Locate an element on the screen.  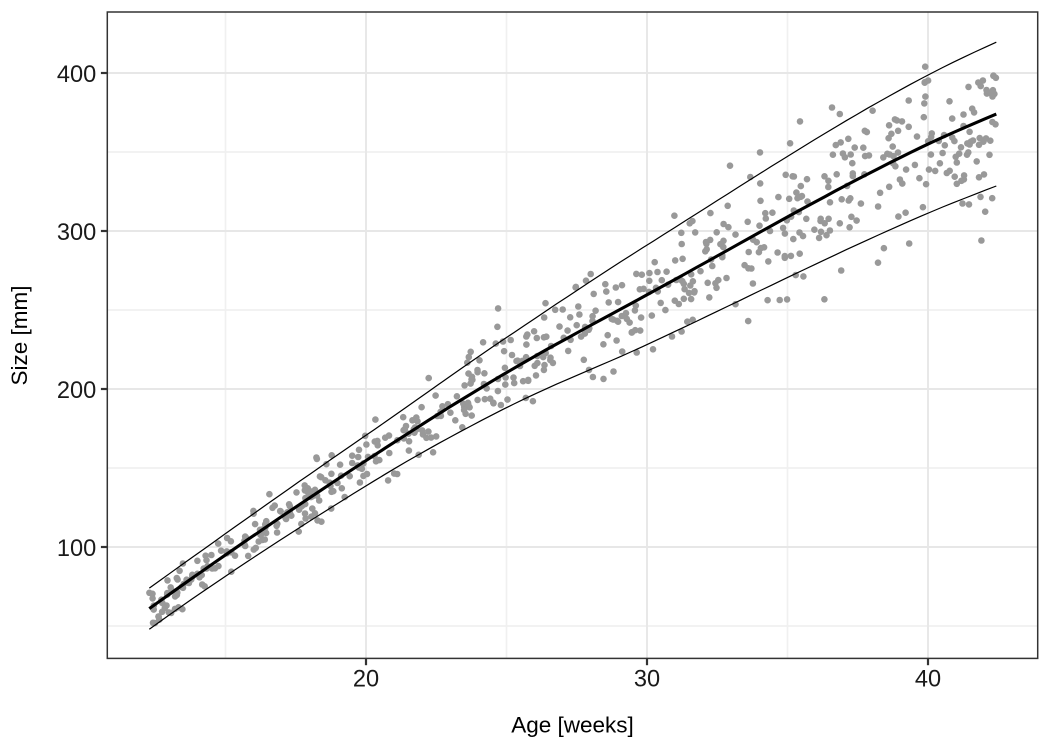
svg-text: Size [mm] is located at coordinates (19, 335).